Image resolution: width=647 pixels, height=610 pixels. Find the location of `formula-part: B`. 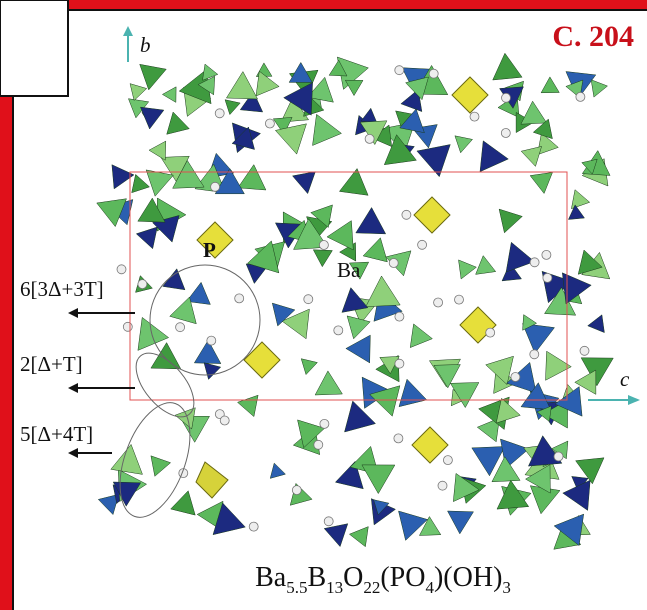

formula-part: B is located at coordinates (316, 577).